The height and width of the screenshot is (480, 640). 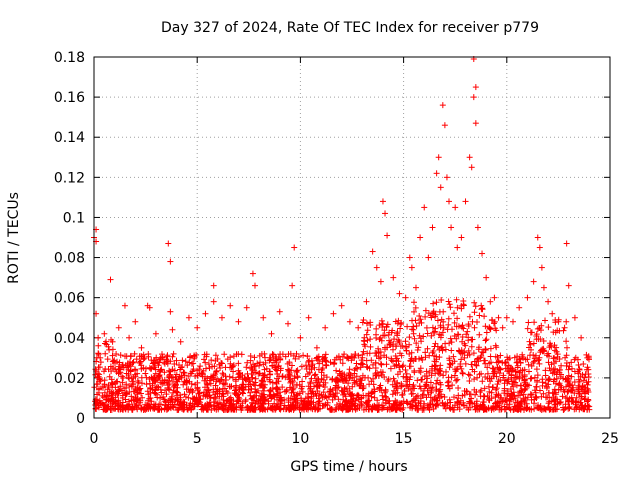 I want to click on x-axis-label: GPS time / hours, so click(x=348, y=467).